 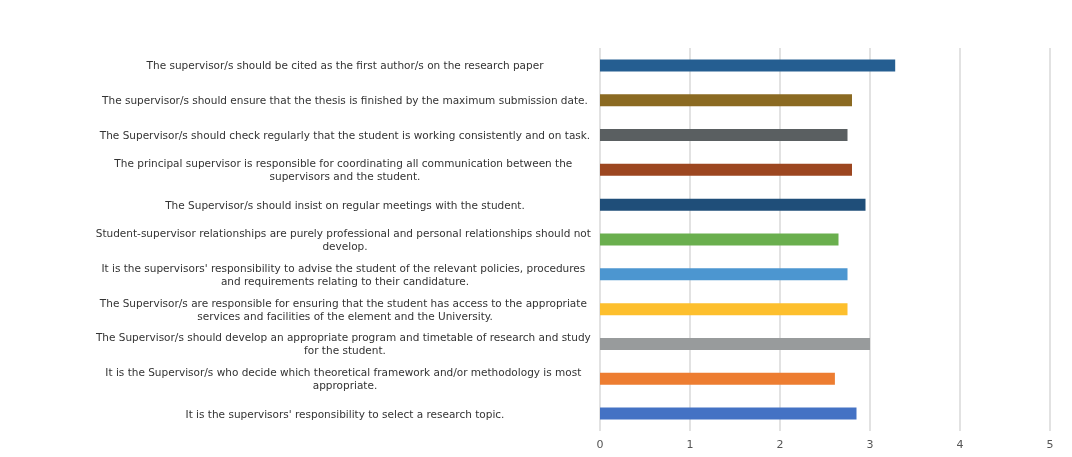 I want to click on y-tick-label: It is the Supervisor/s who decide which theoretical framework and/or methodology is most appropriate., so click(x=345, y=379).